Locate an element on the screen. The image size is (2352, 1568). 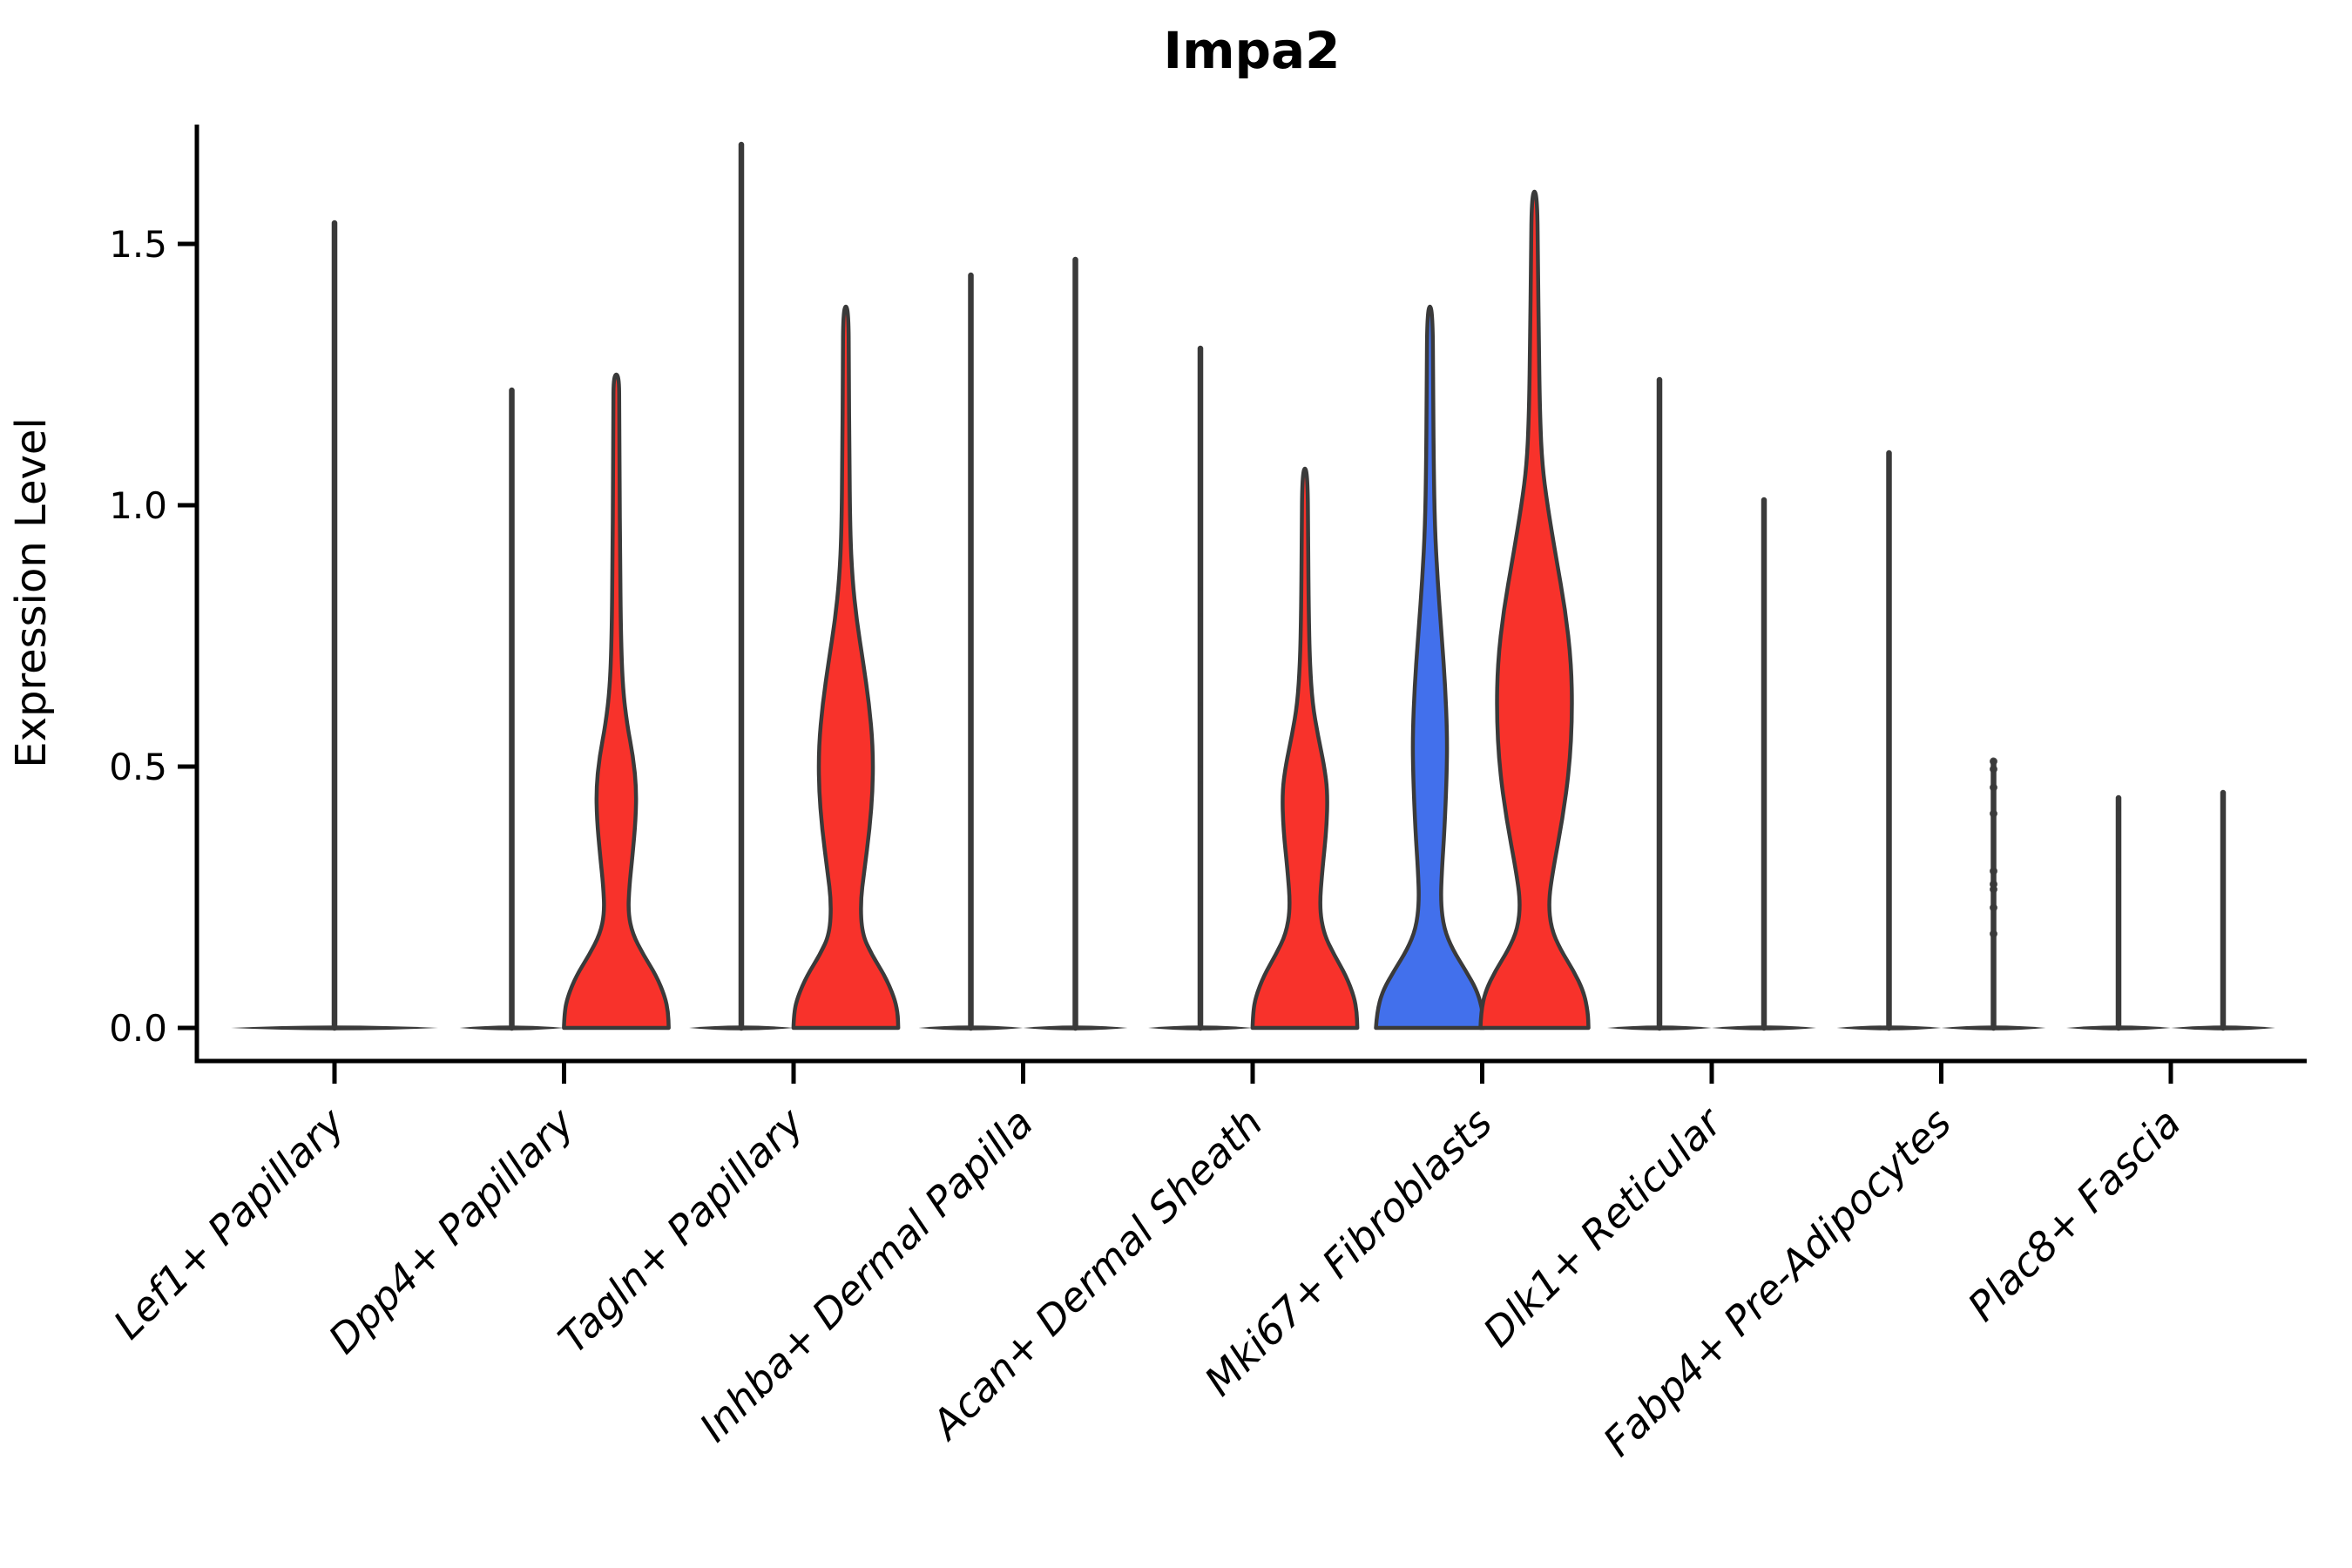
y-axis-label: Expression Level is located at coordinates (32, 592).